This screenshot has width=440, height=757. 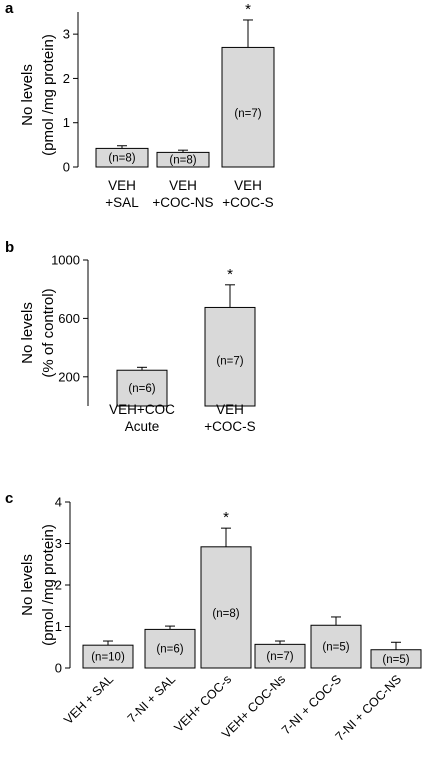 What do you see at coordinates (69, 318) in the screenshot?
I see `y-tick-label: 600` at bounding box center [69, 318].